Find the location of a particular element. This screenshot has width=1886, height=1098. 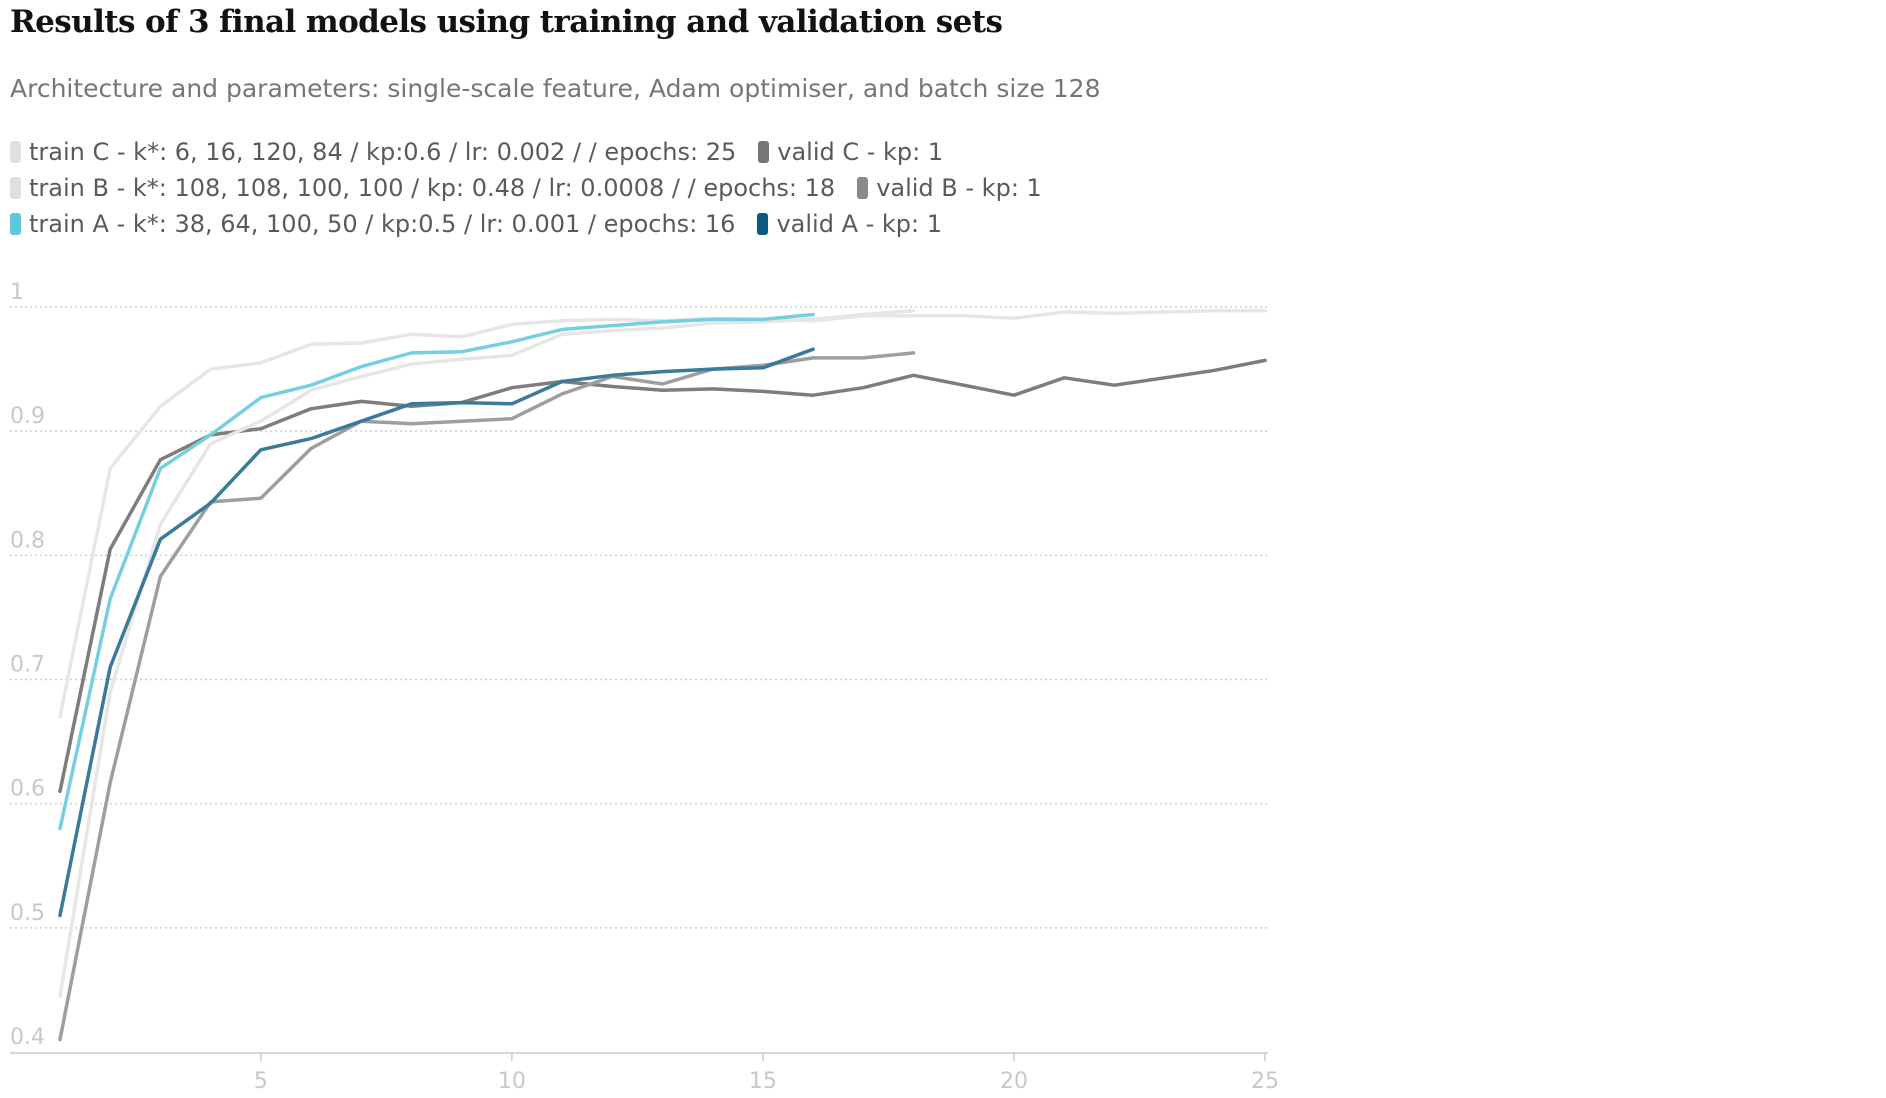

y-tick-label: 0.8 is located at coordinates (27, 540).